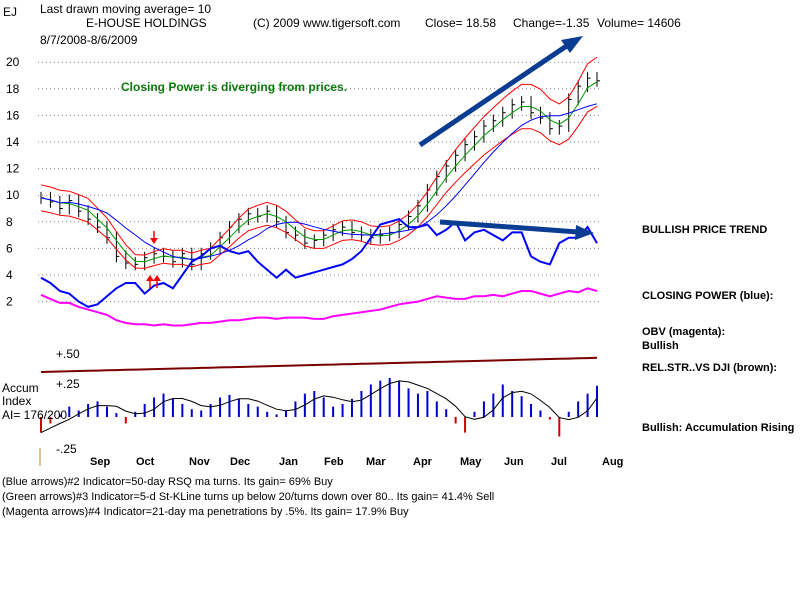 The width and height of the screenshot is (800, 600). What do you see at coordinates (234, 87) in the screenshot?
I see `divergence-note: Closing Power is diverging from prices.` at bounding box center [234, 87].